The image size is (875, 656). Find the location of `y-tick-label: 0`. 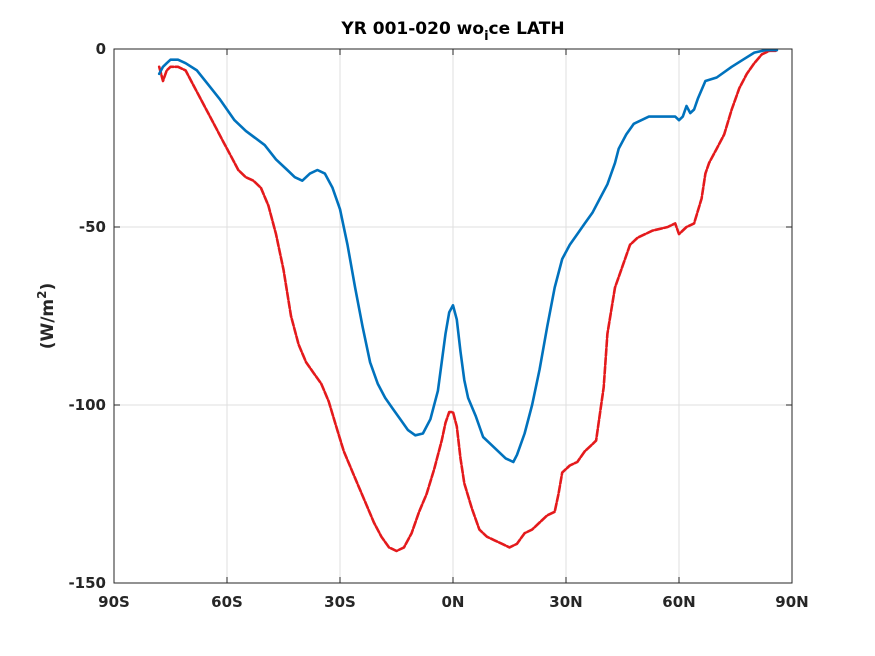

y-tick-label: 0 is located at coordinates (101, 49).